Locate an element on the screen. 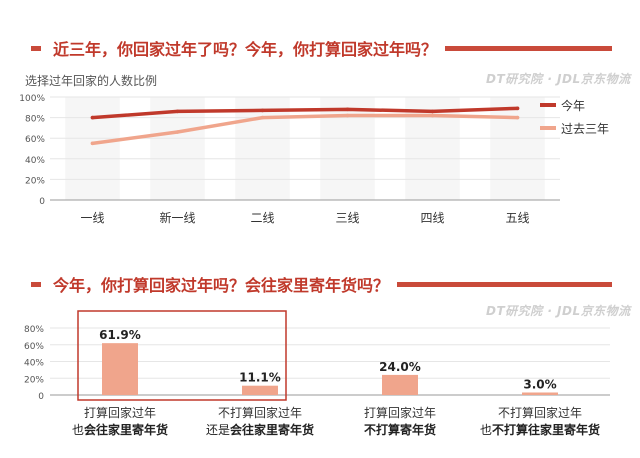  section2-title: 今年，你打算回家过年吗？会往家里寄年货吗？ is located at coordinates (221, 285).